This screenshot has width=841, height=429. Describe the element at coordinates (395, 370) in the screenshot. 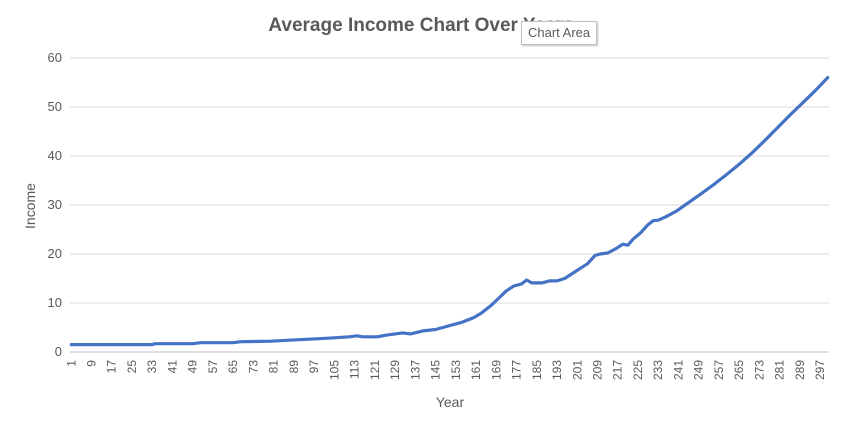

I see `x-tick-label: 129` at that location.